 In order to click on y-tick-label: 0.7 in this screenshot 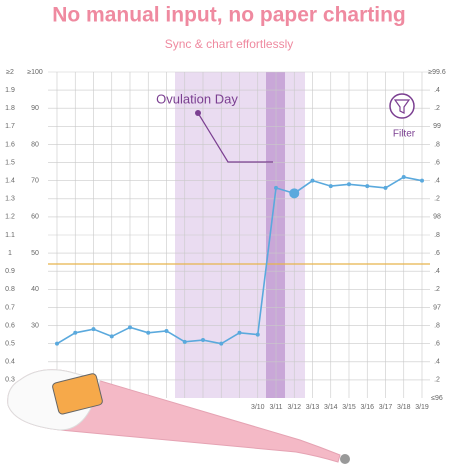, I will do `click(10, 307)`.